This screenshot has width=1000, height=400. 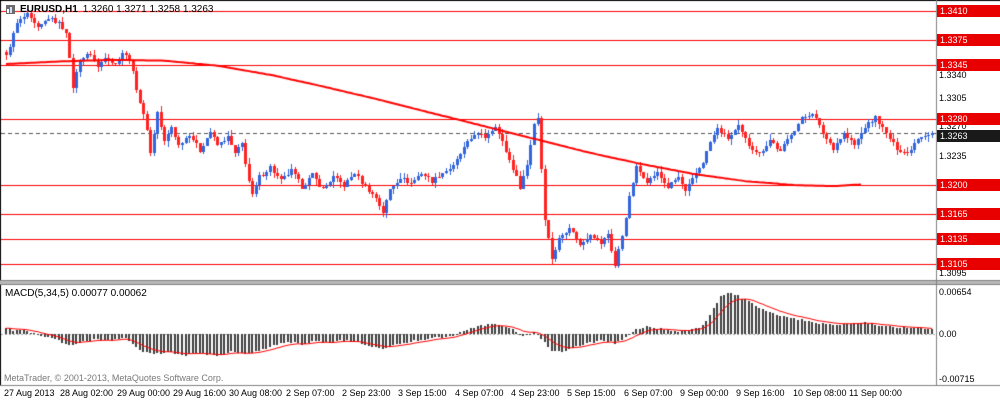 I want to click on time-axis-label: 28 Aug 02:00, so click(x=87, y=393).